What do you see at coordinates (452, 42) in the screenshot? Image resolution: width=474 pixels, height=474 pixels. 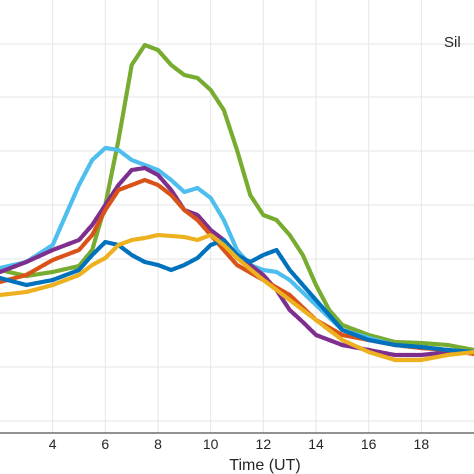 I see `chart-annotation: Sil` at bounding box center [452, 42].